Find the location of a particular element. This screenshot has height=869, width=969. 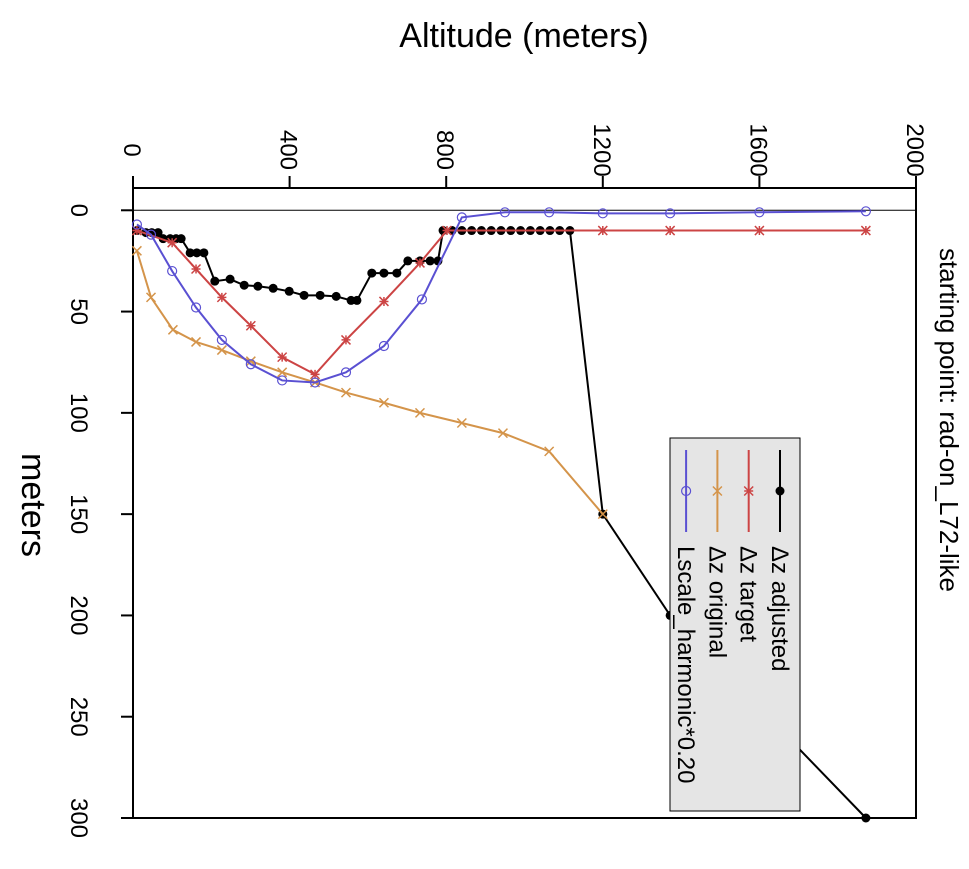

x-tick-label: 400 is located at coordinates (288, 150).